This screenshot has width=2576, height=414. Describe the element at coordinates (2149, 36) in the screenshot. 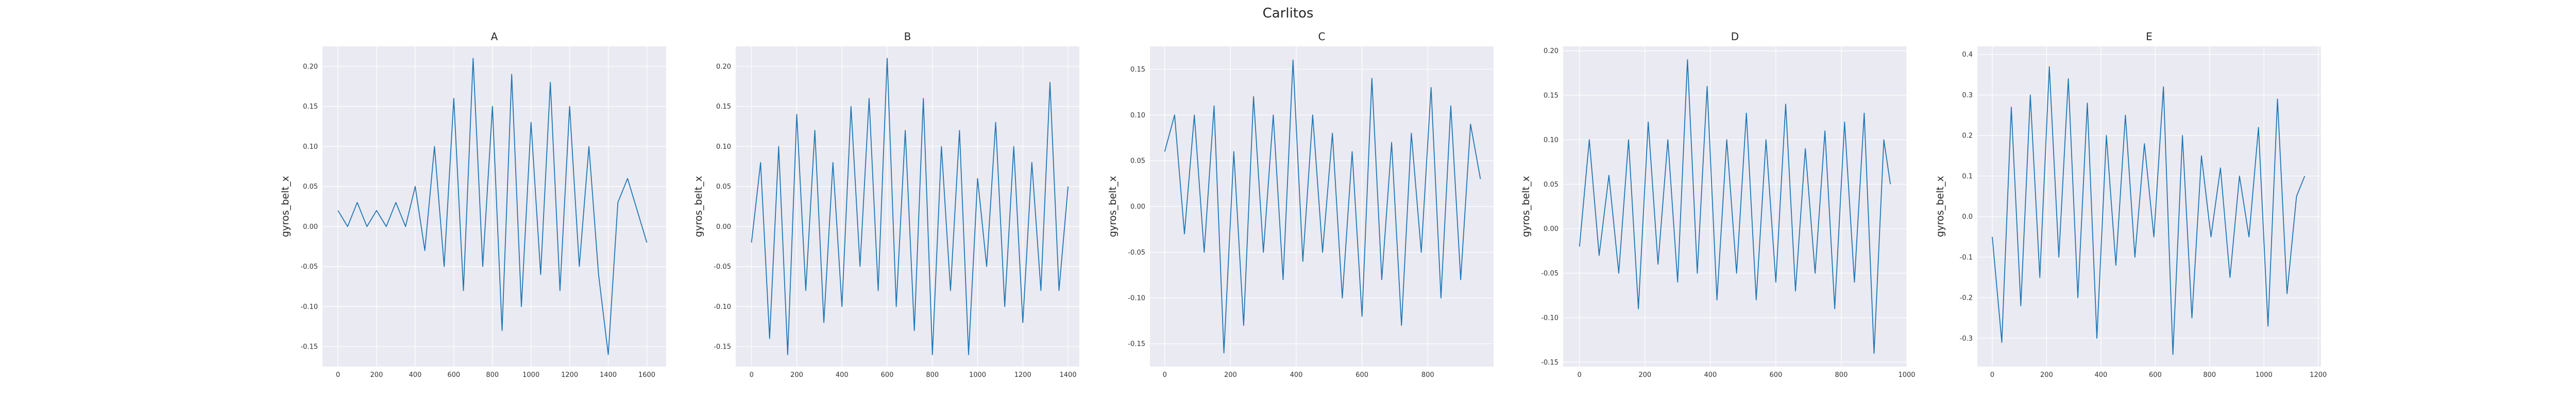

I see `panel-title-e: E` at that location.